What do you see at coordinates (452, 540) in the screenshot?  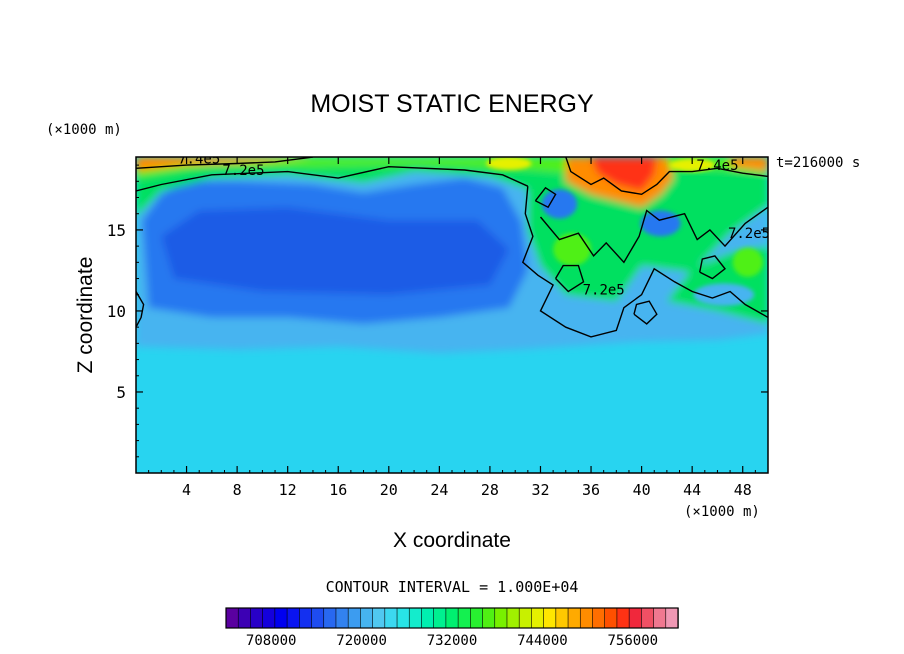 I see `x-axis-label: X coordinate` at bounding box center [452, 540].